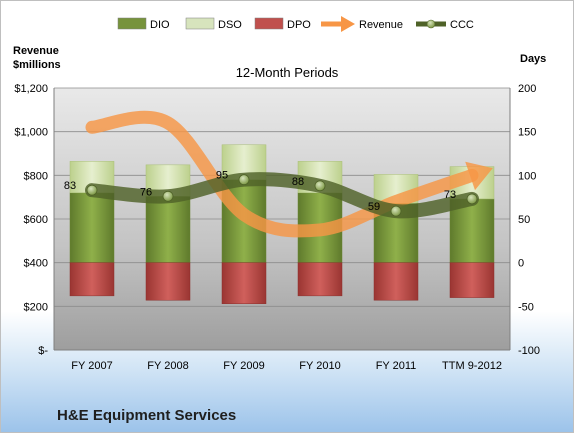  I want to click on legend-label-revenue: Revenue, so click(381, 25).